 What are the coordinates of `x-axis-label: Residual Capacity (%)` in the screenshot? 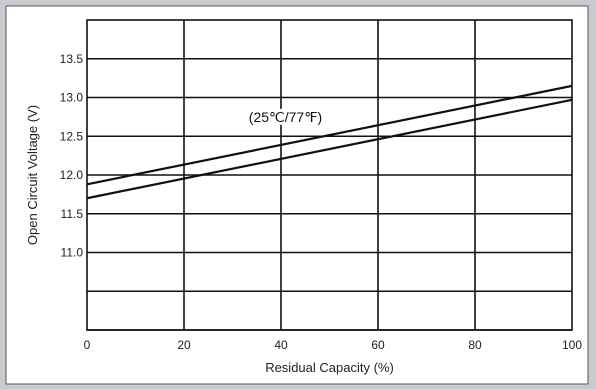 It's located at (329, 367).